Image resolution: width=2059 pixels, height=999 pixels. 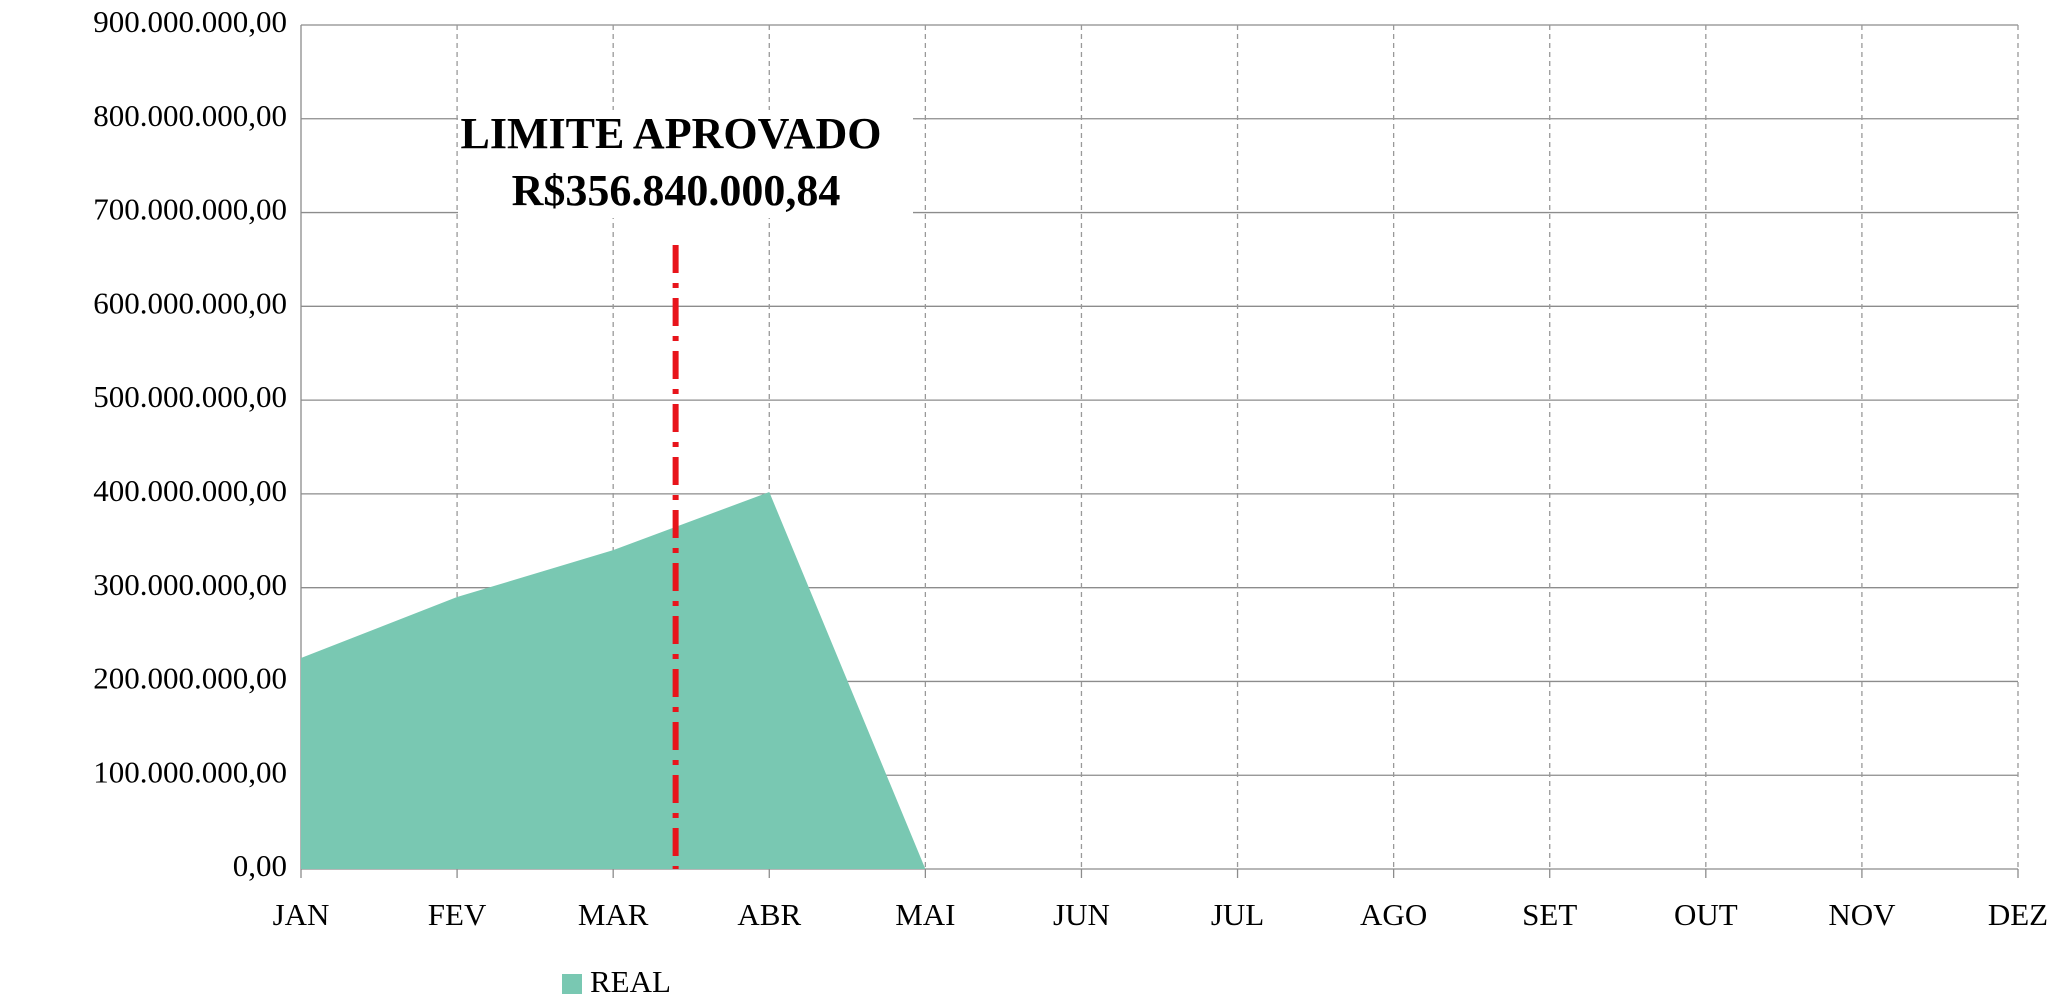 What do you see at coordinates (190, 115) in the screenshot?
I see `y-tick-label: 800.000.000,00` at bounding box center [190, 115].